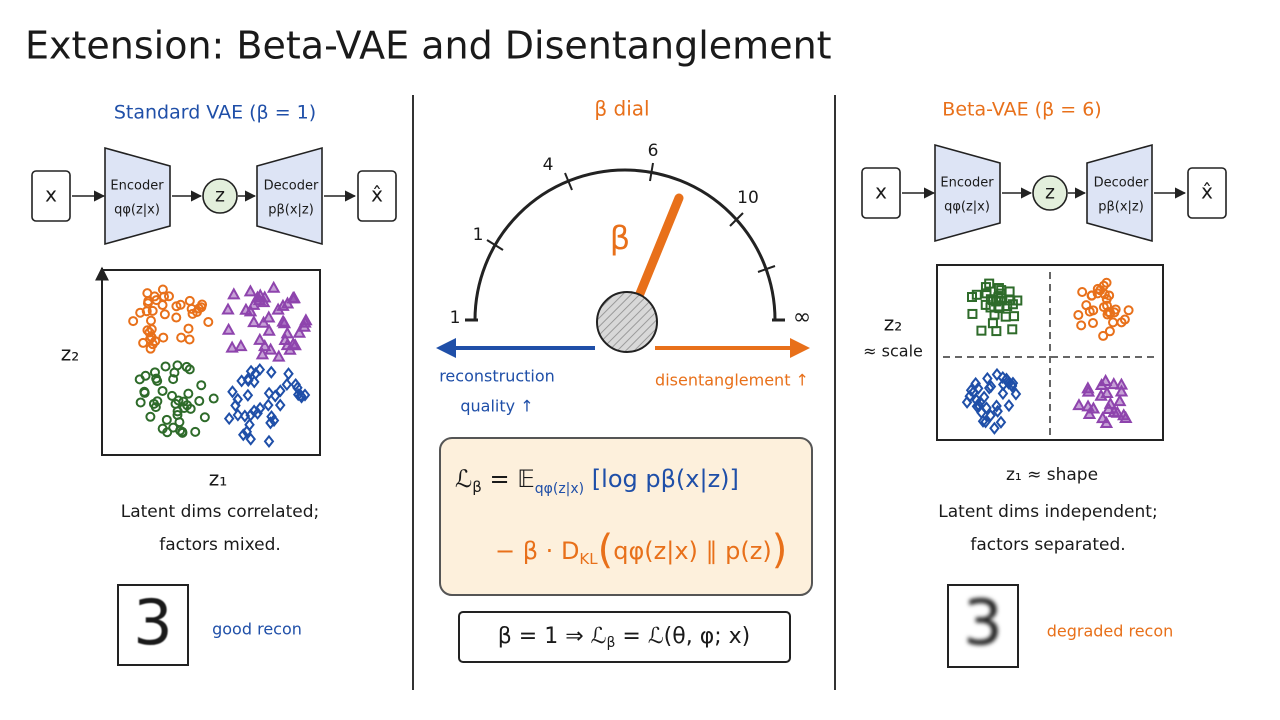 This screenshot has height=720, width=1280. Describe the element at coordinates (257, 629) in the screenshot. I see `recon-label: good recon` at that location.